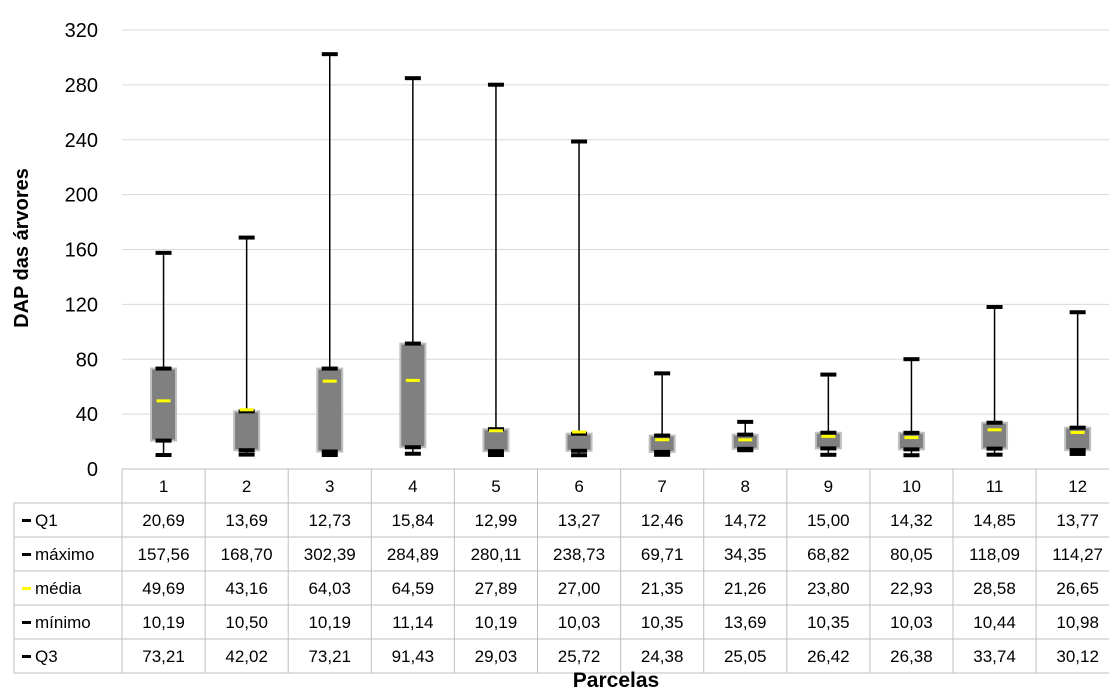  What do you see at coordinates (662, 656) in the screenshot?
I see `table-value: 24,38` at bounding box center [662, 656].